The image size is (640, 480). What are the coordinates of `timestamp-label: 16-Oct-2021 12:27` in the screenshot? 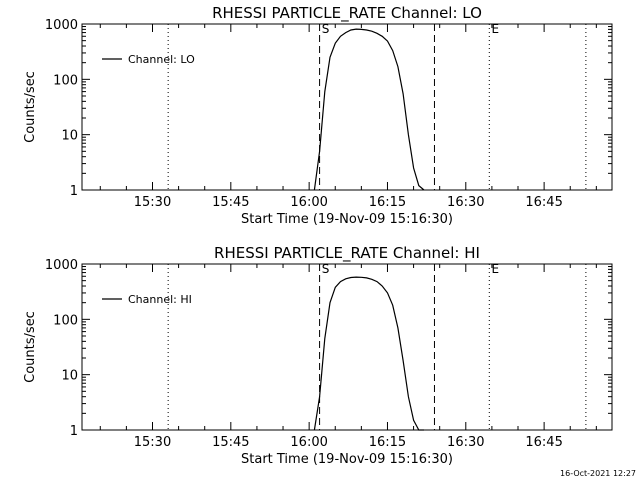 It's located at (598, 473).